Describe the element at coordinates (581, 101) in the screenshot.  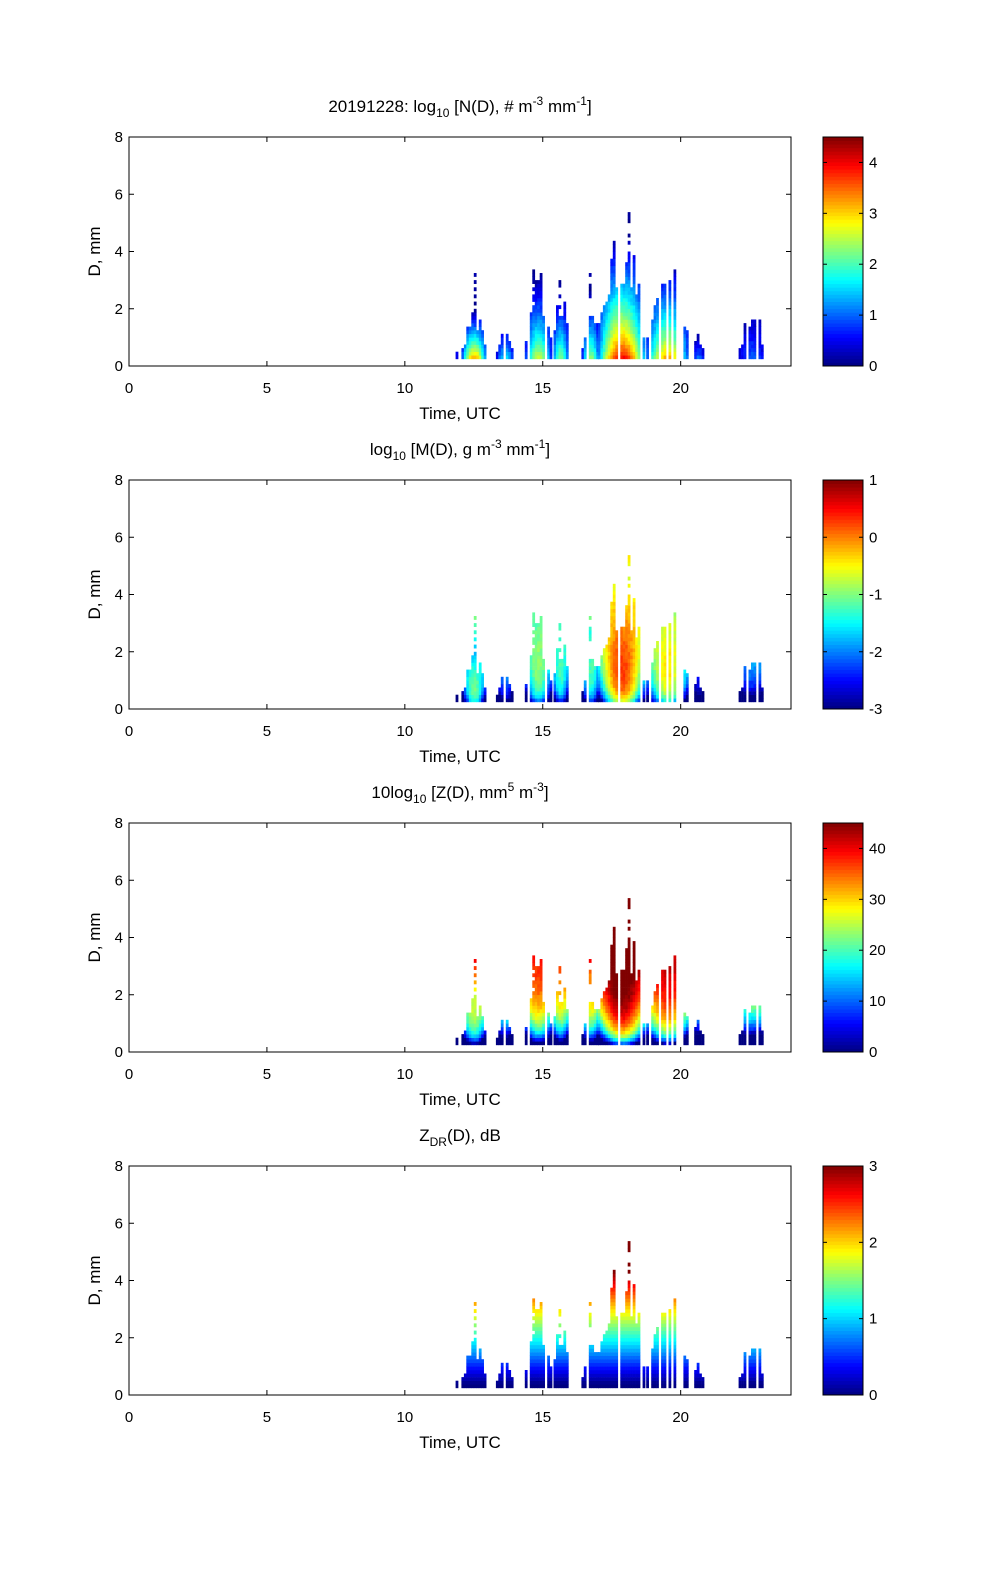
I see `title-segment: -1` at that location.